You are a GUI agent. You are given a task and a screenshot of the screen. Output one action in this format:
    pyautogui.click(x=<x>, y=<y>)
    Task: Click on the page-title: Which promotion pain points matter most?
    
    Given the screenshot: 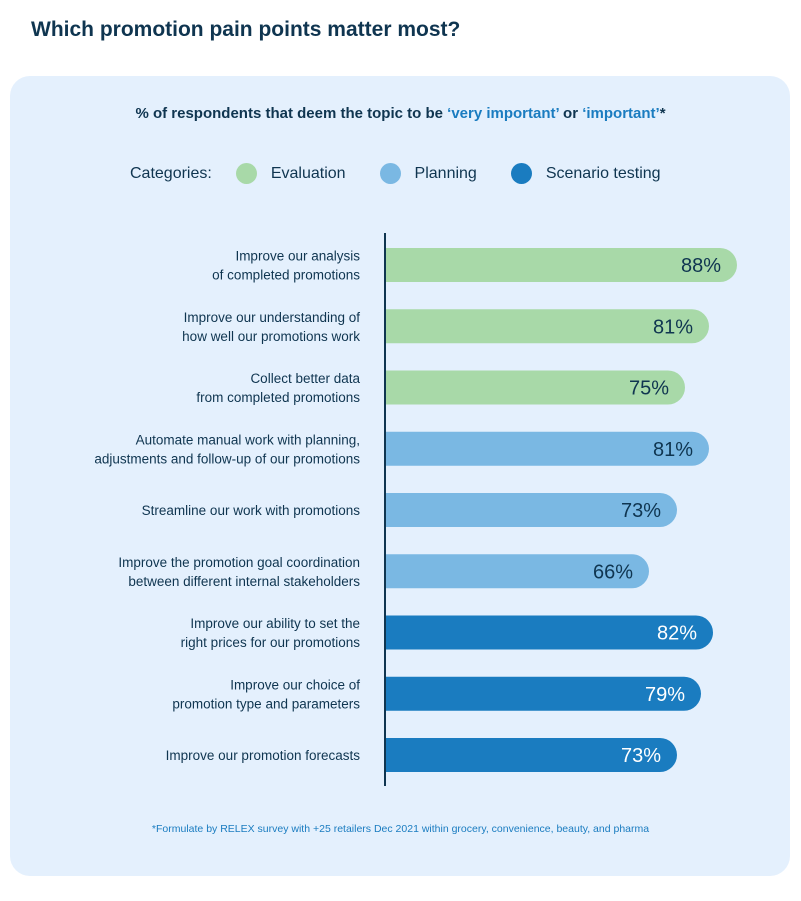 What is the action you would take?
    pyautogui.click(x=246, y=29)
    